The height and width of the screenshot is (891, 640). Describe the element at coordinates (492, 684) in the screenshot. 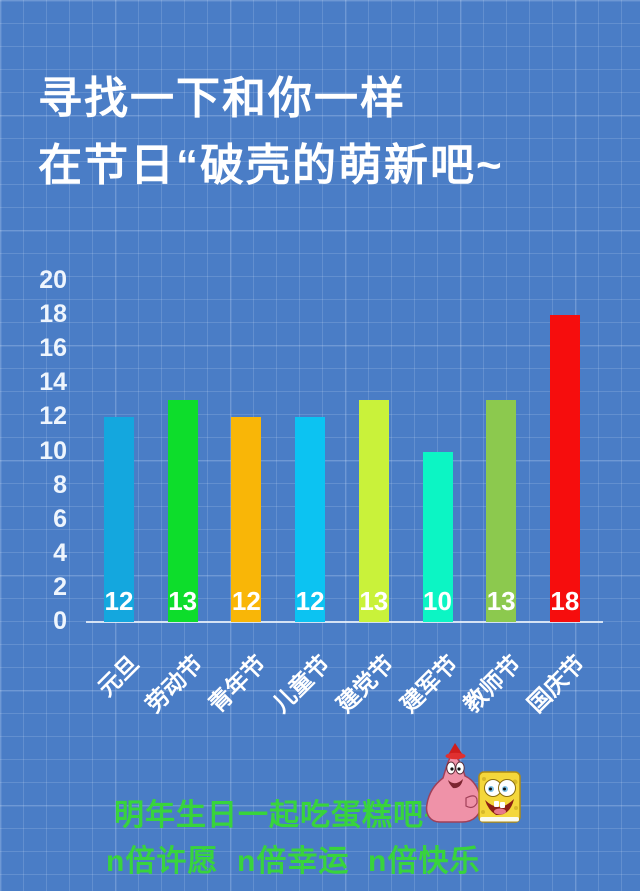

I see `x-axis-tick-label-教师节: 教师节` at that location.